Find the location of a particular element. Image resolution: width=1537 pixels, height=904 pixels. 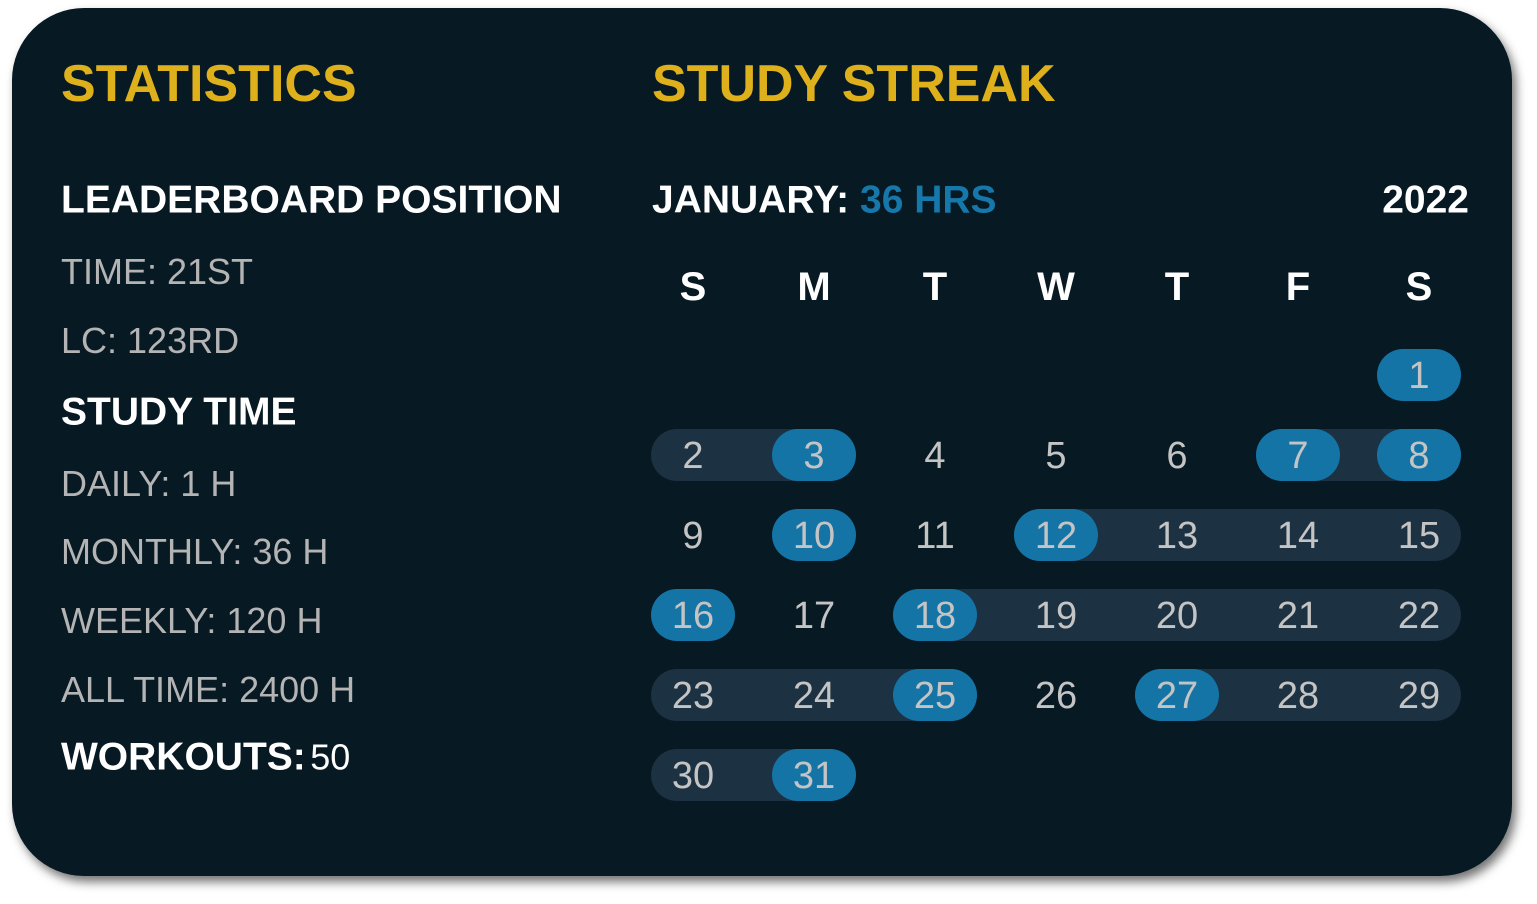

leaderboard-lc: LC: 123RD is located at coordinates (150, 340).